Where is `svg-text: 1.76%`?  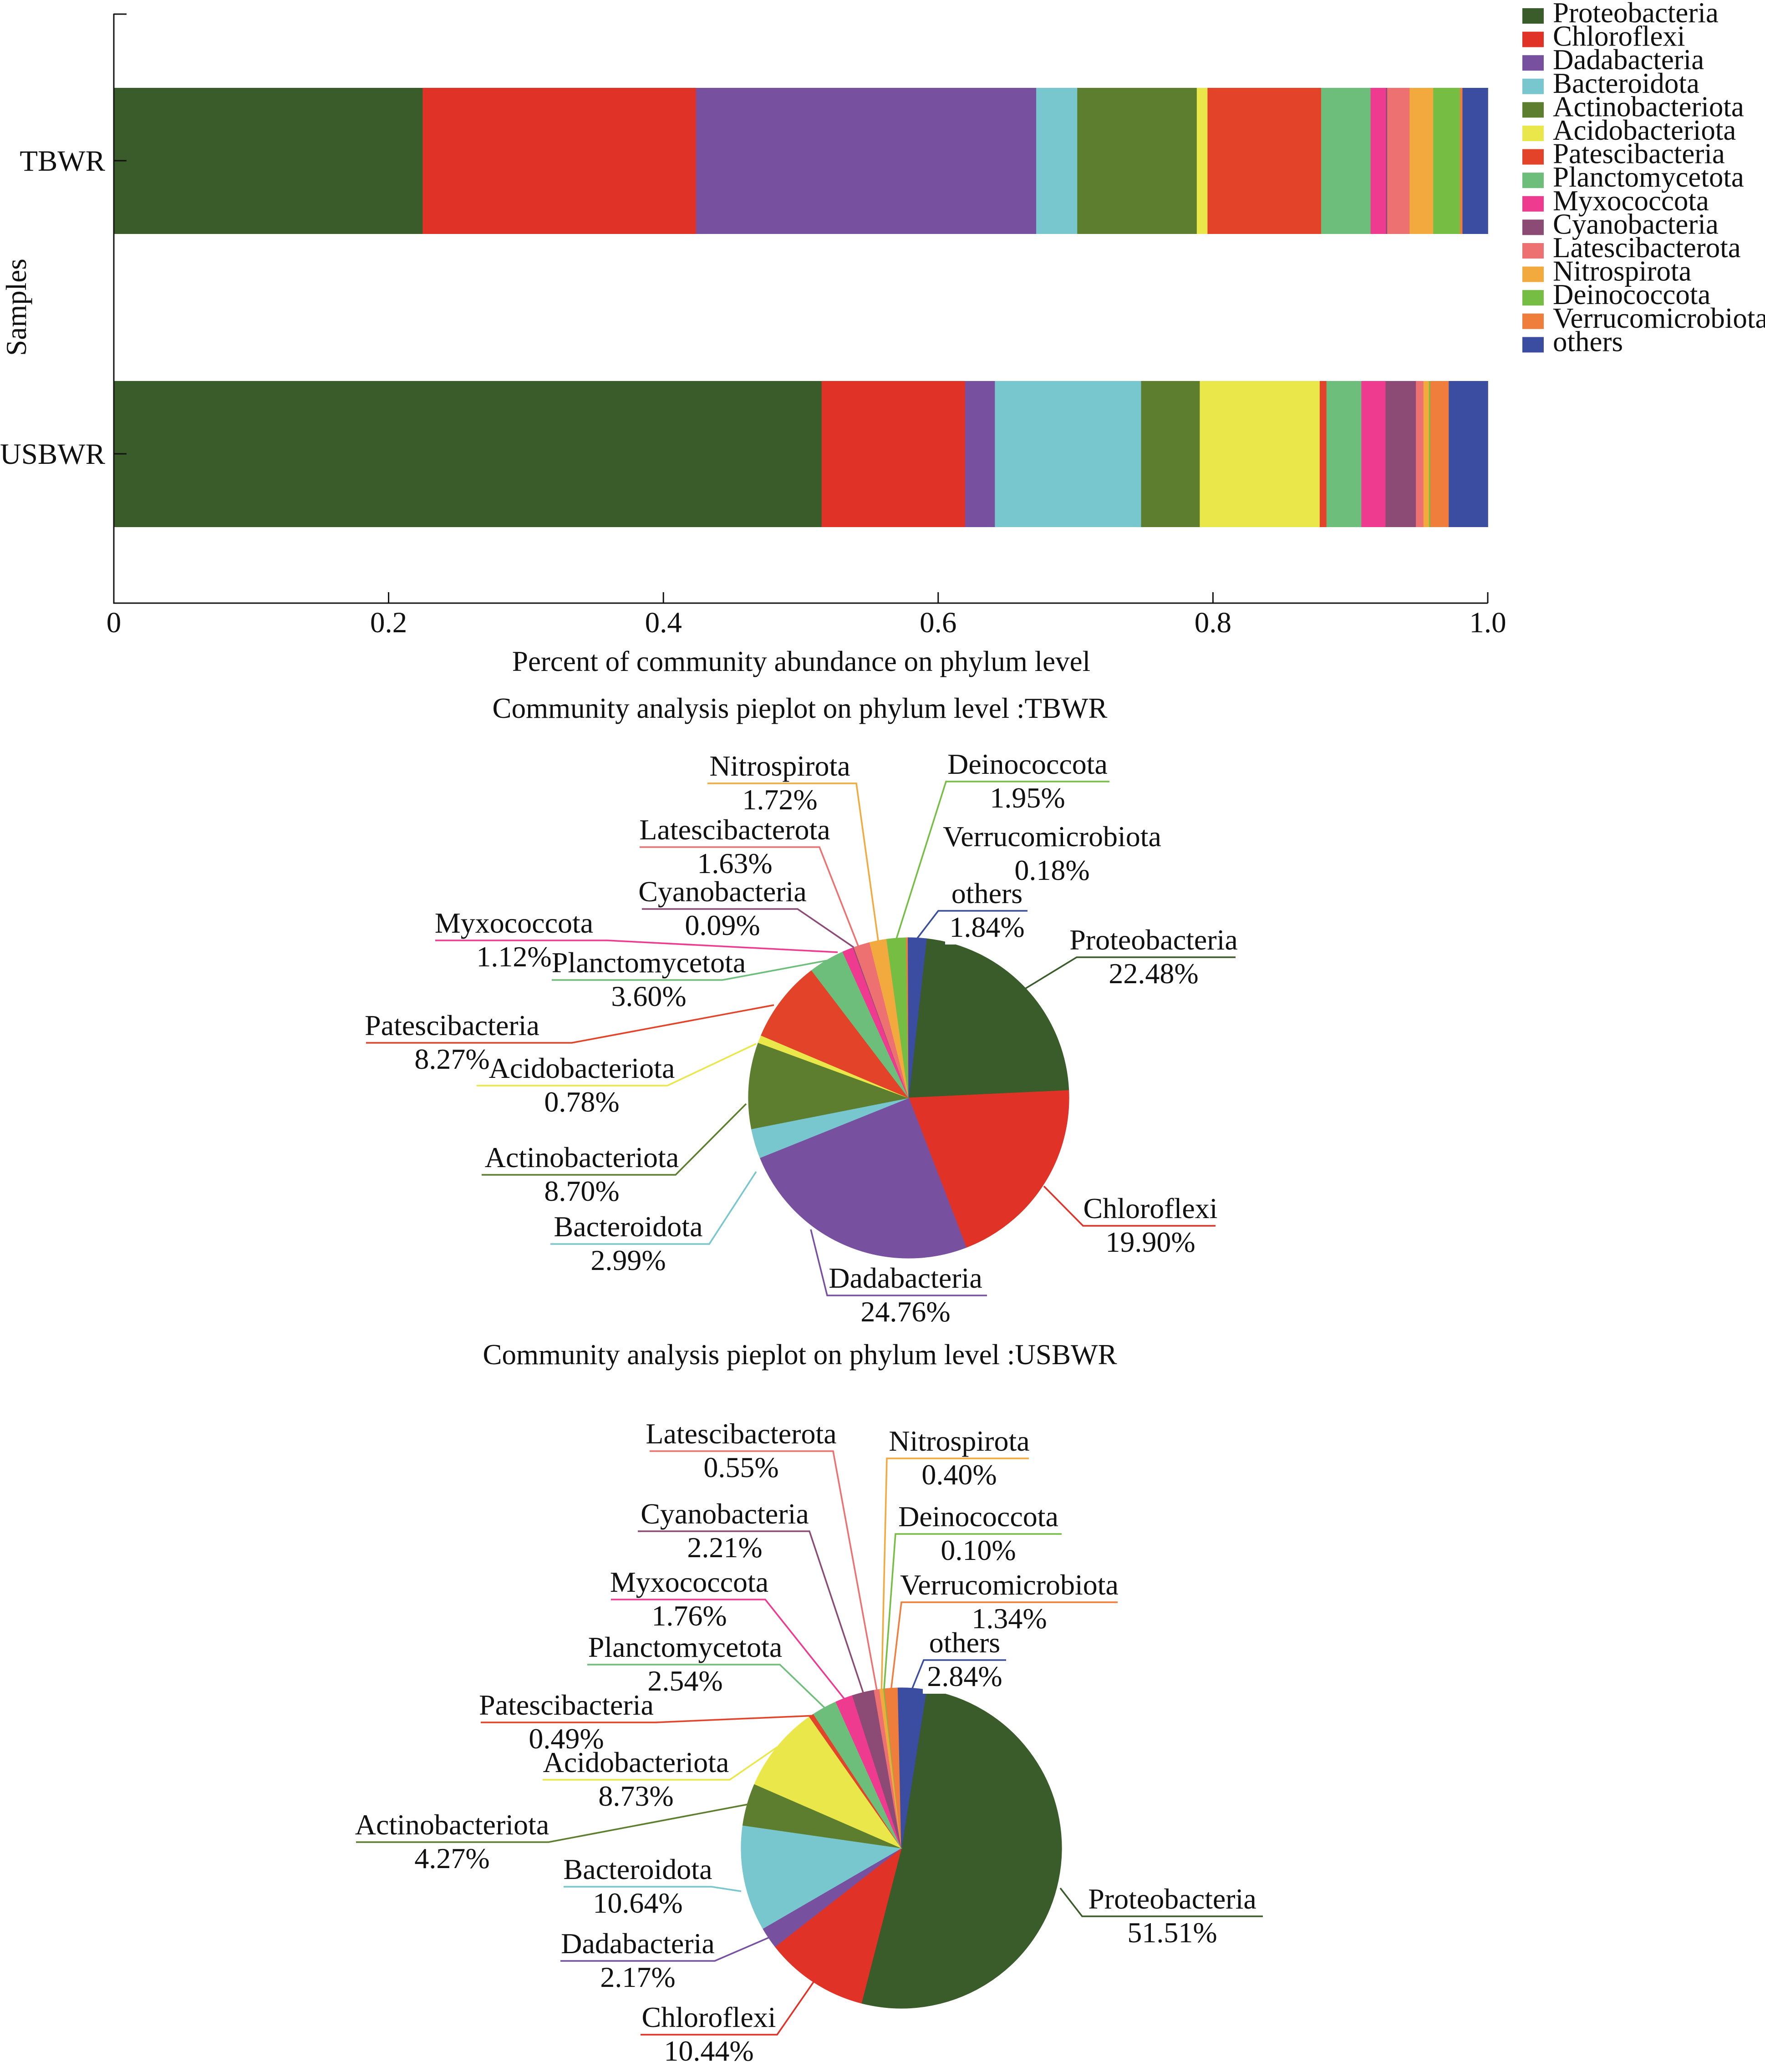 svg-text: 1.76% is located at coordinates (689, 1616).